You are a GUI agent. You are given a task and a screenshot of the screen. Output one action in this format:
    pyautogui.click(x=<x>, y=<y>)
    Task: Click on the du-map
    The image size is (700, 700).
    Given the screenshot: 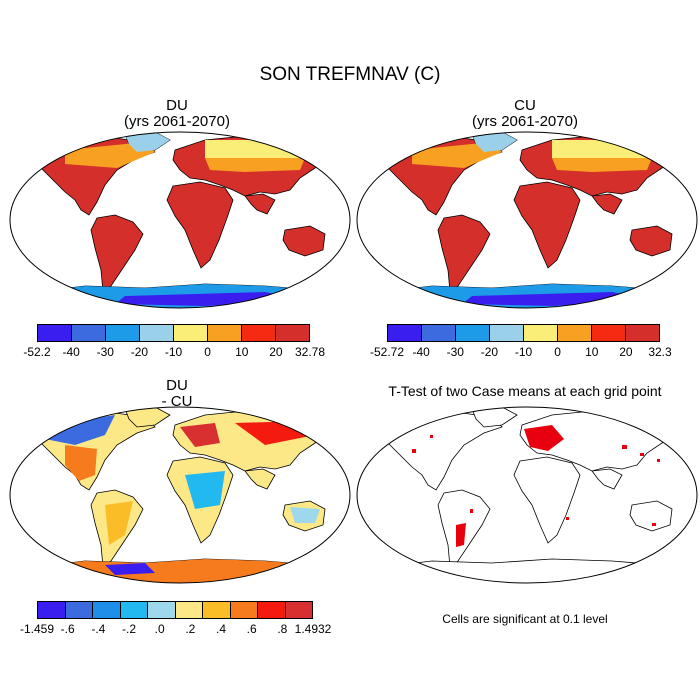 What is the action you would take?
    pyautogui.click(x=180, y=220)
    